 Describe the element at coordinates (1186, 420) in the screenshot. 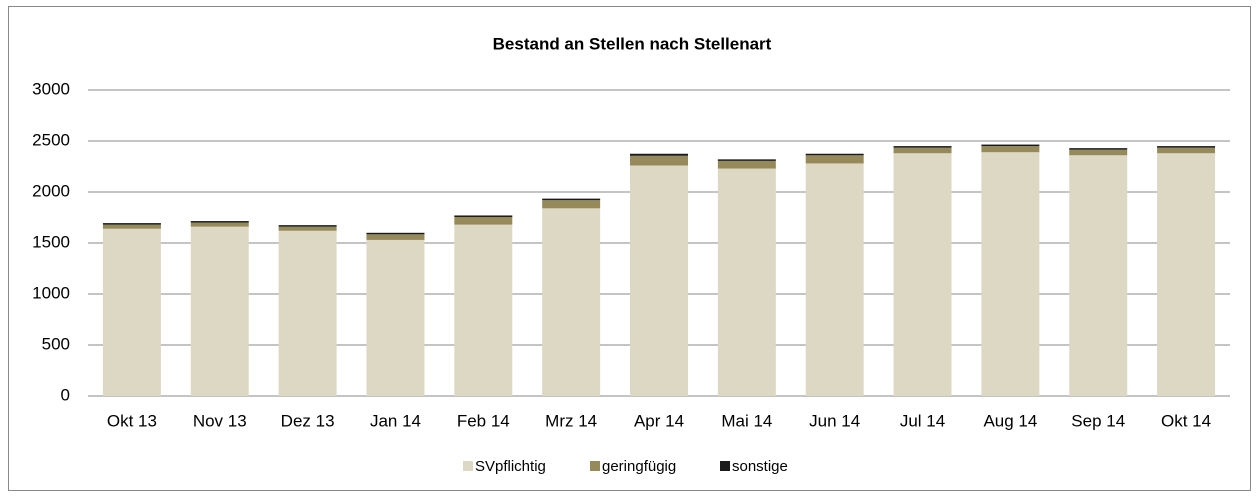

I see `x-tick-label: Okt 14` at that location.